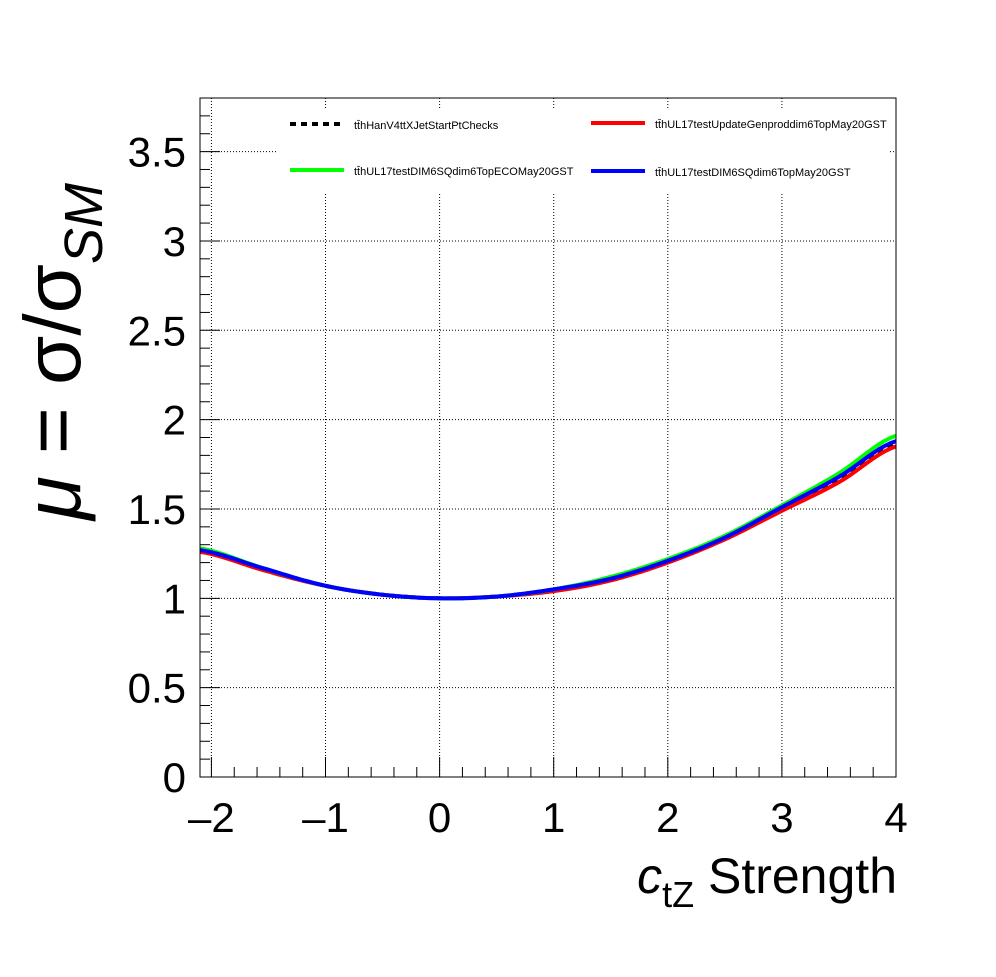 This screenshot has width=996, height=977. Describe the element at coordinates (439, 817) in the screenshot. I see `x-tick-label: 0` at that location.